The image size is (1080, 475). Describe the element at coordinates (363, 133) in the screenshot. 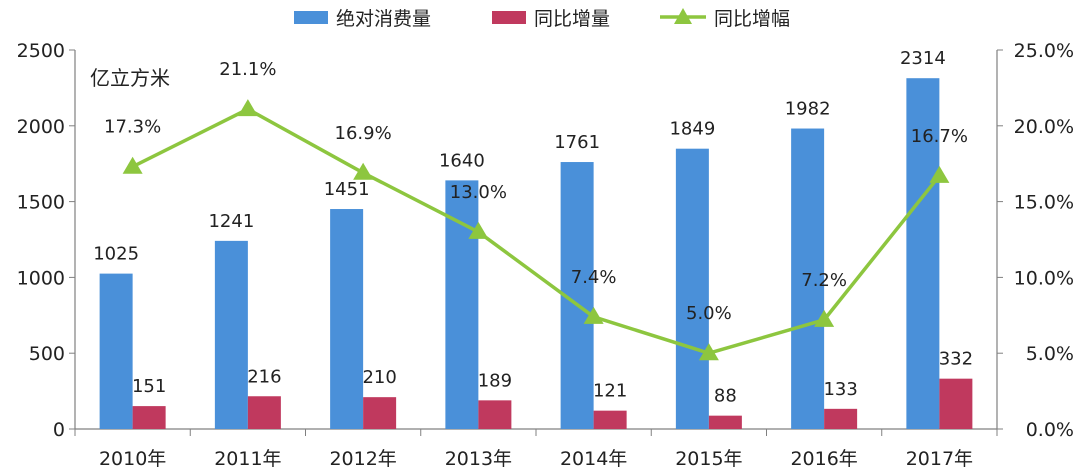

I see `data-label-growth: 16.9%` at that location.